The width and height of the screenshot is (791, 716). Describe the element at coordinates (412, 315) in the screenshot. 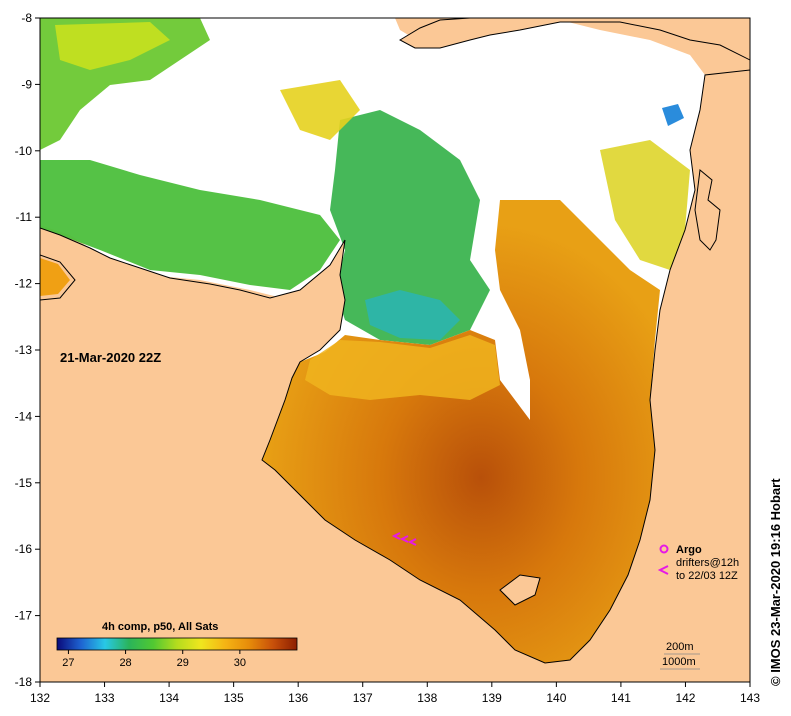

I see `sst-cyan-patch` at that location.